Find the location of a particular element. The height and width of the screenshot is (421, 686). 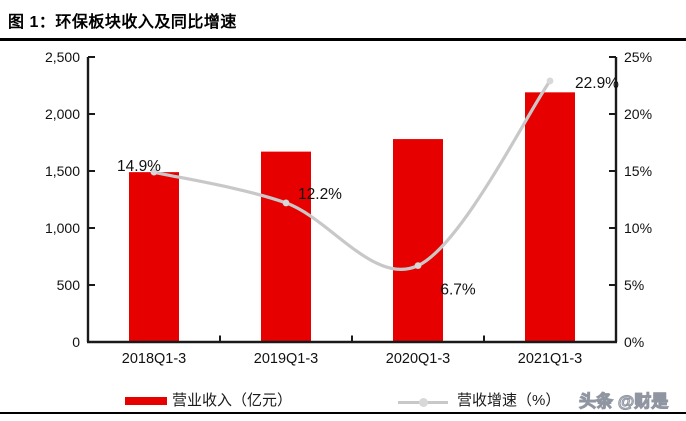

growth-data-label: 14.9% is located at coordinates (139, 166).